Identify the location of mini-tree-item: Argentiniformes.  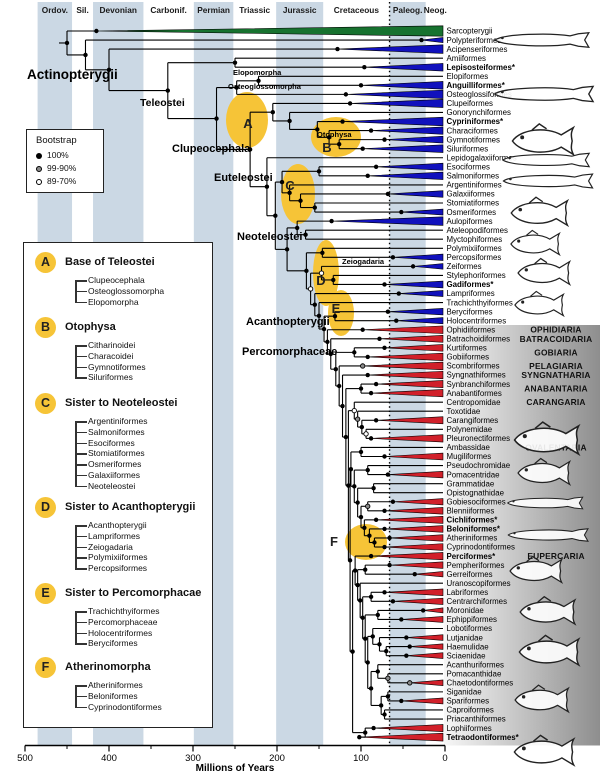
(143, 421).